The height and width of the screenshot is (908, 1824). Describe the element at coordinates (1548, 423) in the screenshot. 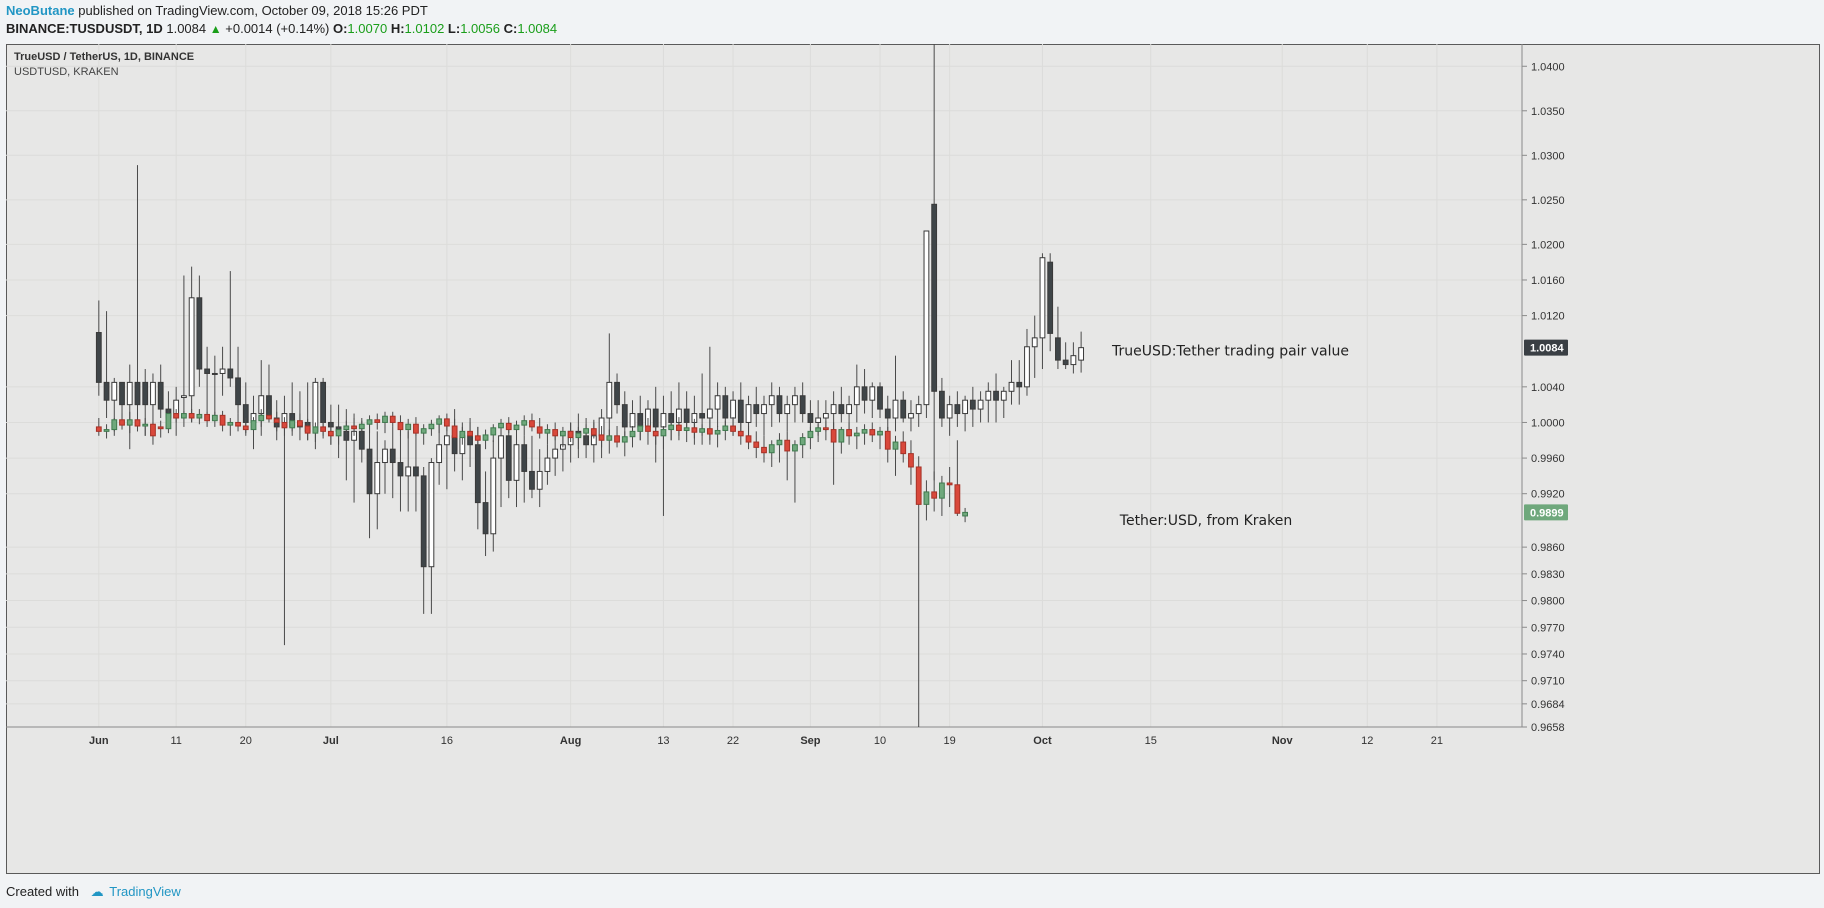

I see `price-tick-label: 1.0000` at that location.